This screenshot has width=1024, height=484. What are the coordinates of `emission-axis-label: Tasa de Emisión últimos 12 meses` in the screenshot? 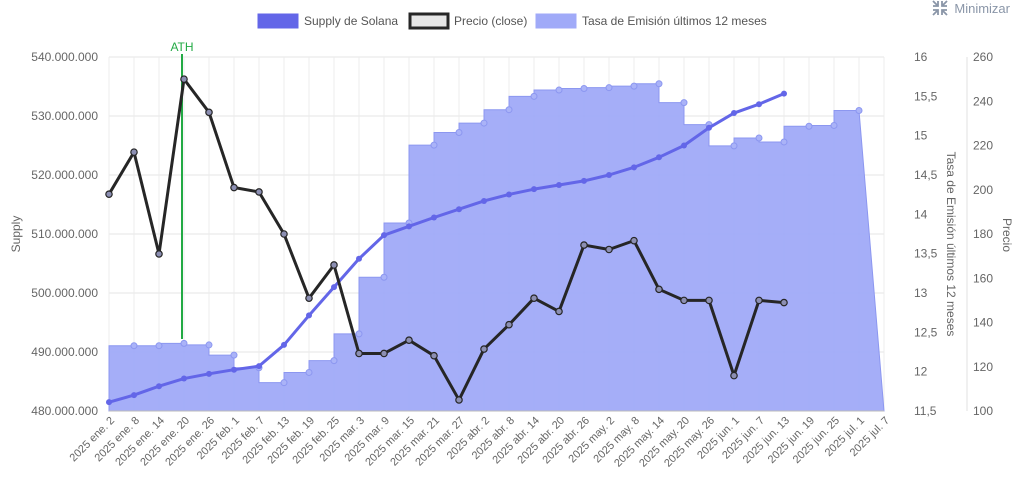 It's located at (951, 244).